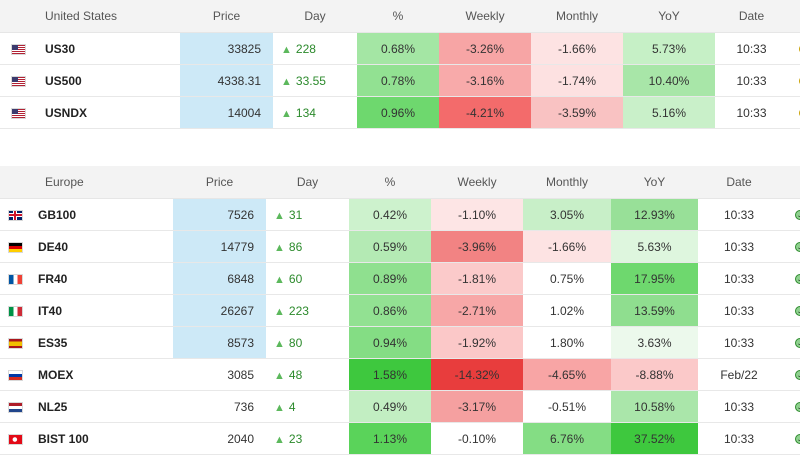  I want to click on monthly-change-cell: 1.02%, so click(567, 310).